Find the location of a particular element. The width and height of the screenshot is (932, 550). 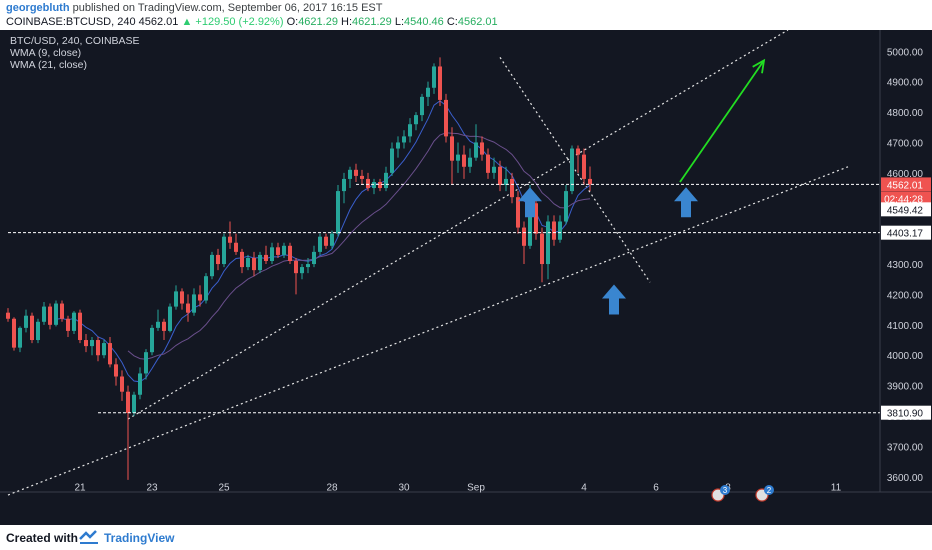

open-value: 4621.29 is located at coordinates (318, 22).